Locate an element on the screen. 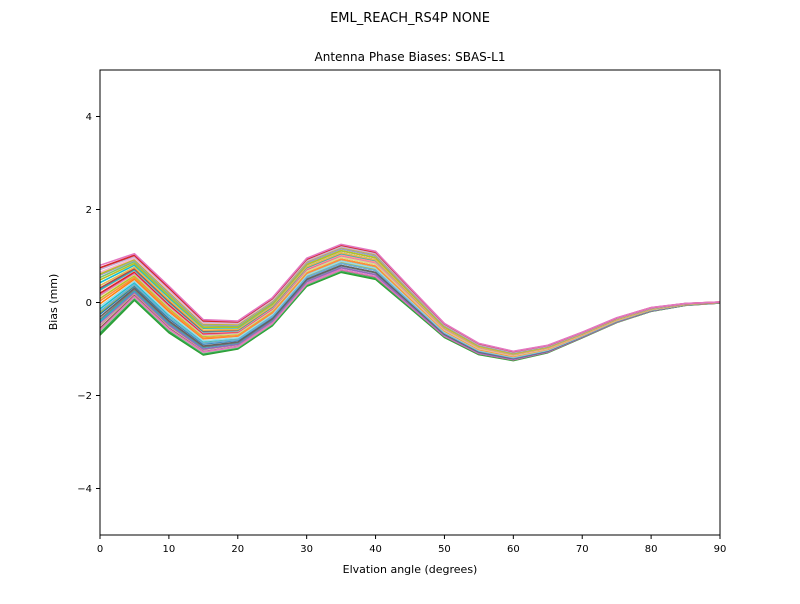 This screenshot has height=604, width=800. tick-label: 4 is located at coordinates (89, 117).